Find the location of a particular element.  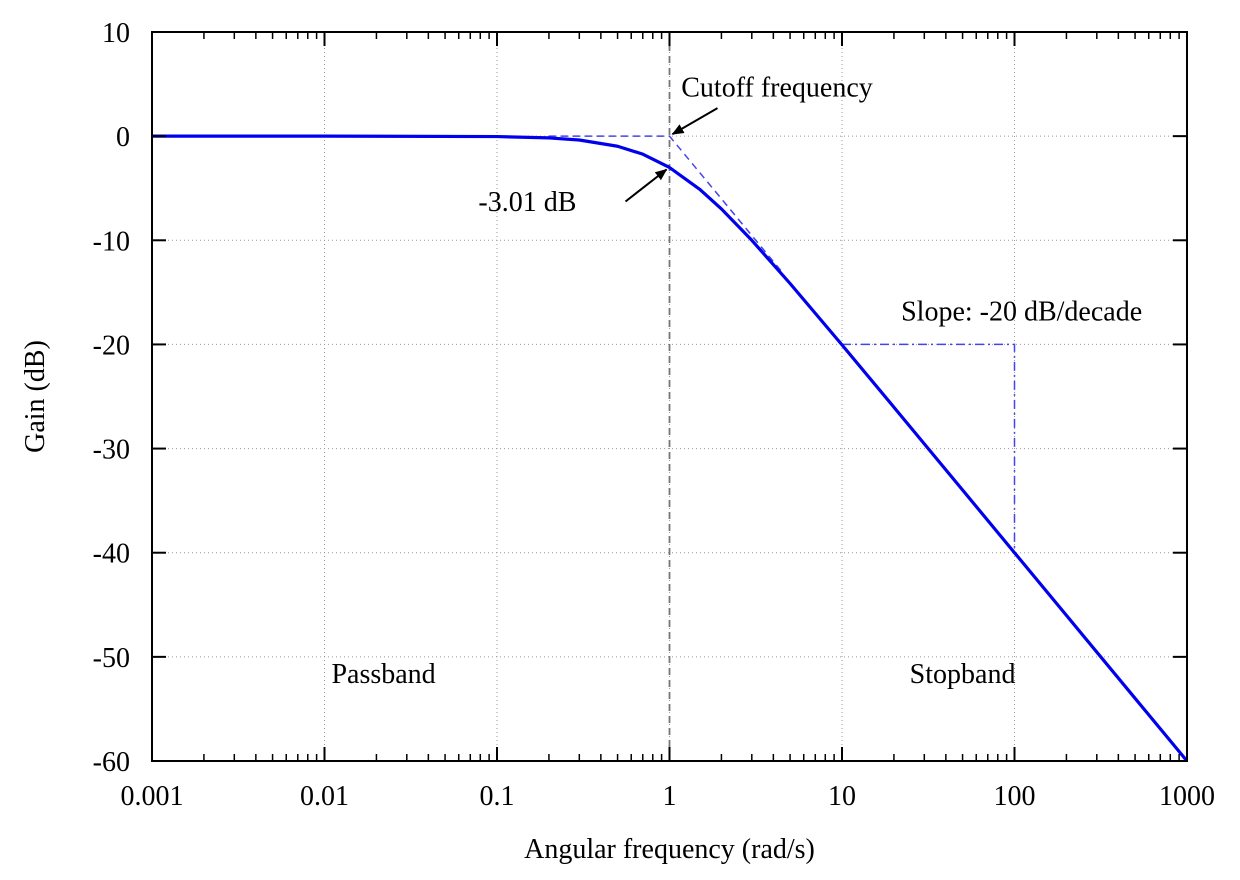

y-tick-labels: 10 0 -10 -20 -30 -40 -50 -60 is located at coordinates (111, 398).